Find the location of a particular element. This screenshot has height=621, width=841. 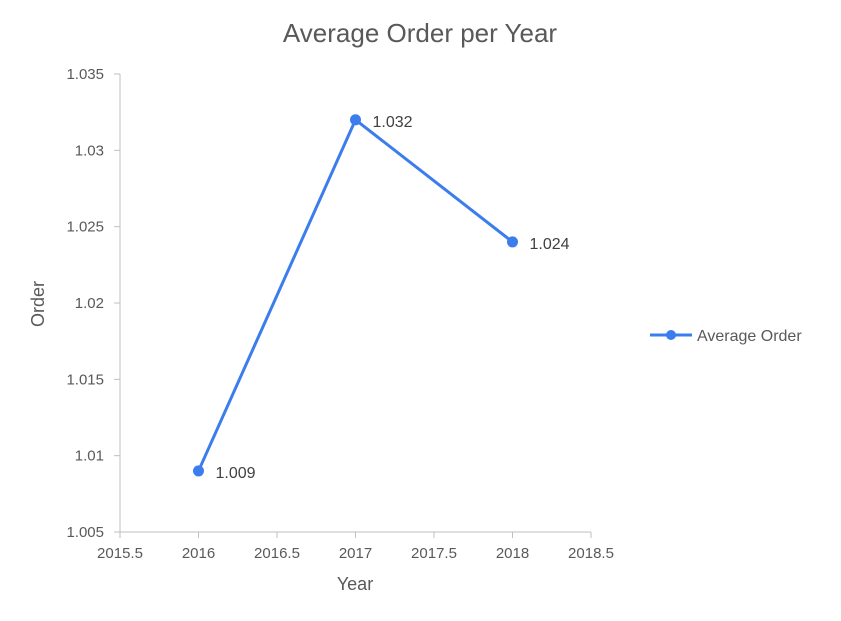

x-axis: 2015.5 2016 2016.5 2017 2017.5 2018 2018.5 is located at coordinates (355, 546).